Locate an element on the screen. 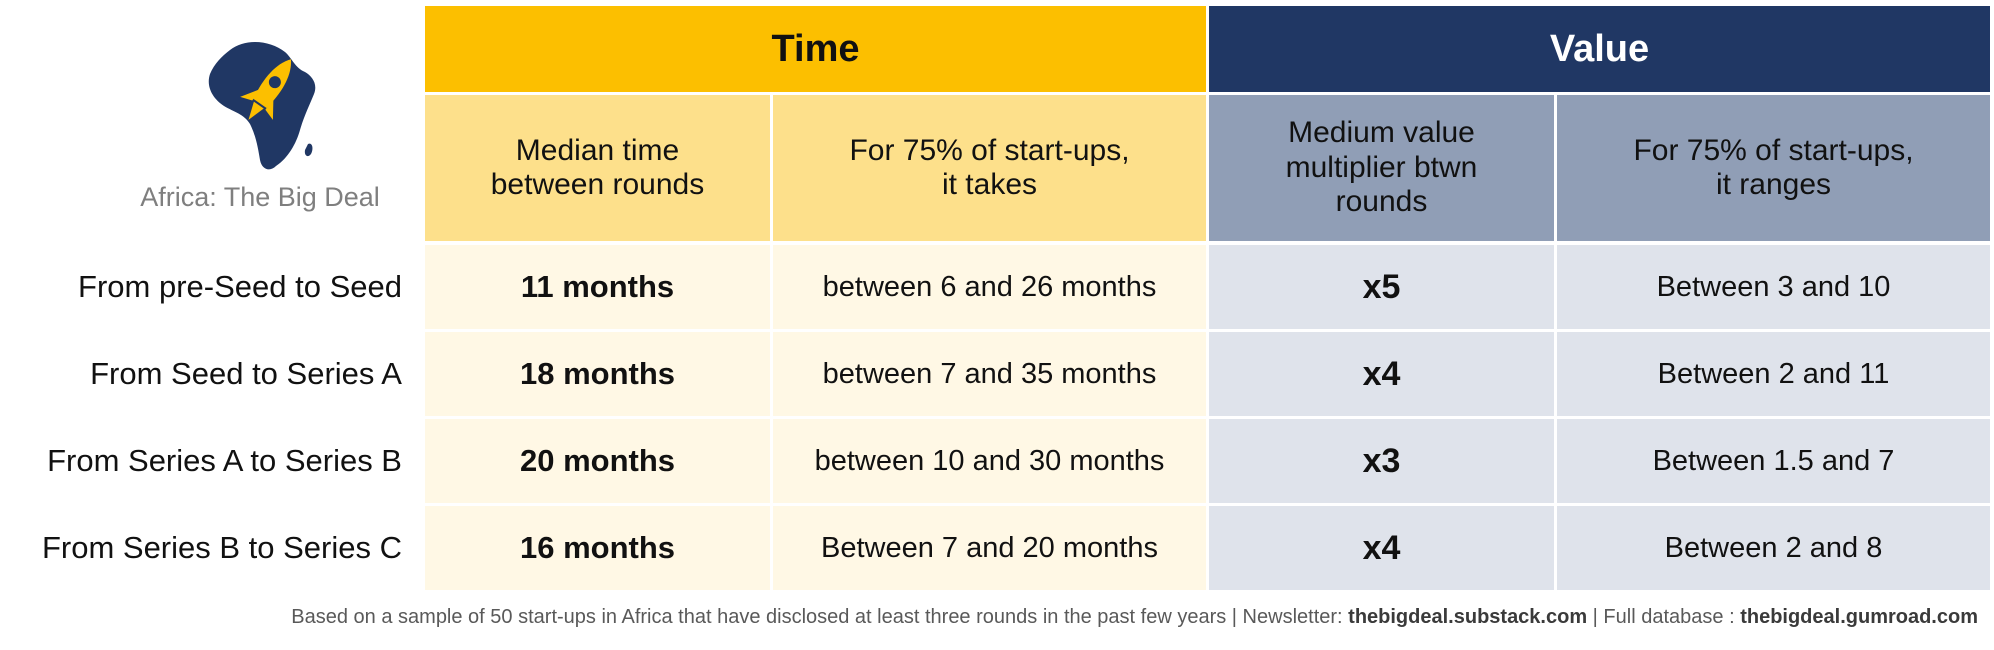  value-group-header: Value is located at coordinates (1599, 49).